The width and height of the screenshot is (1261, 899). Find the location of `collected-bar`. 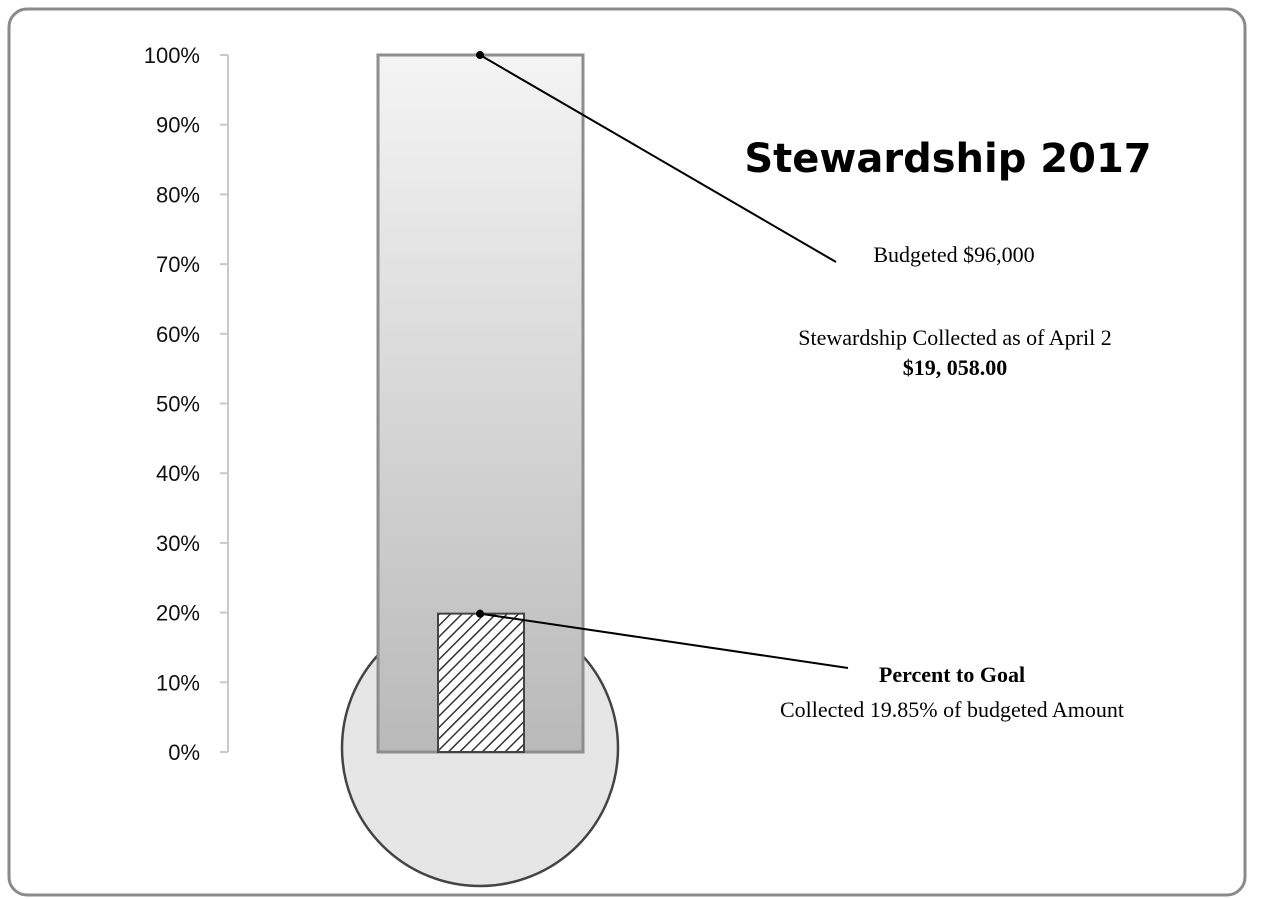

collected-bar is located at coordinates (481, 683).